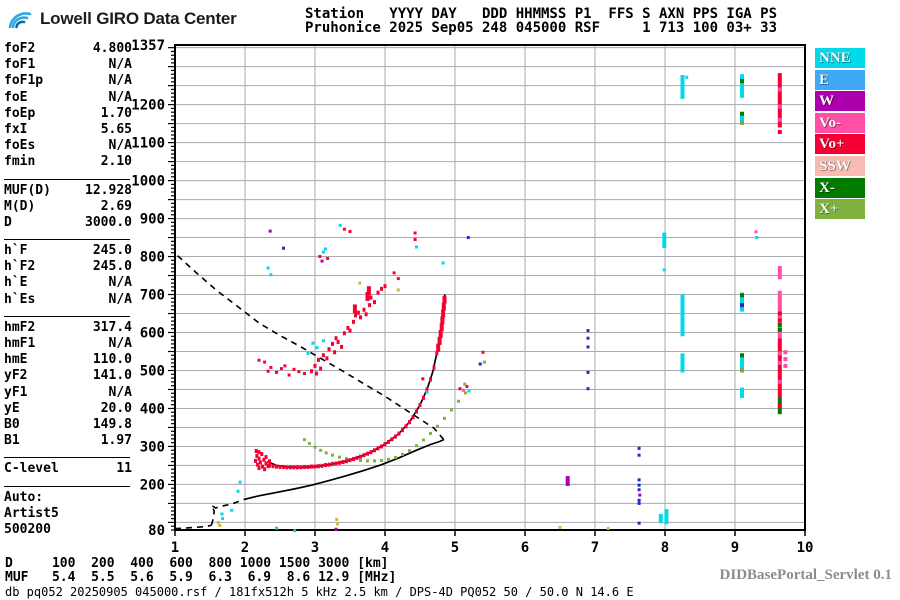 The height and width of the screenshot is (600, 900). I want to click on direction-legend: NNE E W Vo- Vo+ SSW X- X+, so click(840, 134).